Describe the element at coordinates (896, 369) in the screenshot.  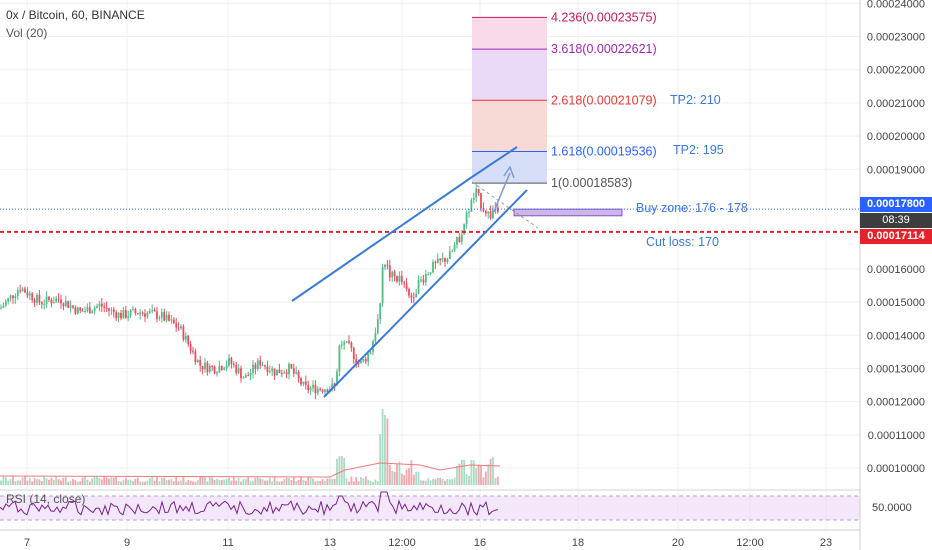
I see `price-tick-label: 0.00013000` at that location.